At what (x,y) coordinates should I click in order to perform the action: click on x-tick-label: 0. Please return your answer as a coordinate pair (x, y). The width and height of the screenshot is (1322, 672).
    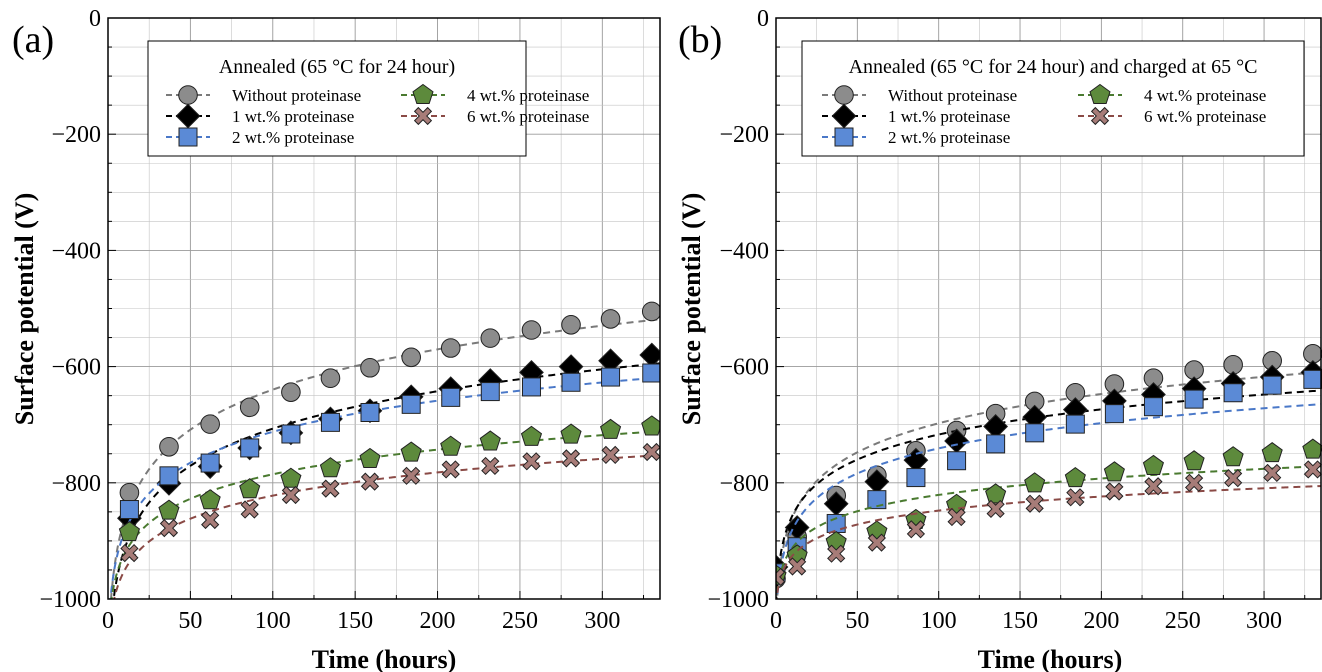
    Looking at the image, I should click on (108, 621).